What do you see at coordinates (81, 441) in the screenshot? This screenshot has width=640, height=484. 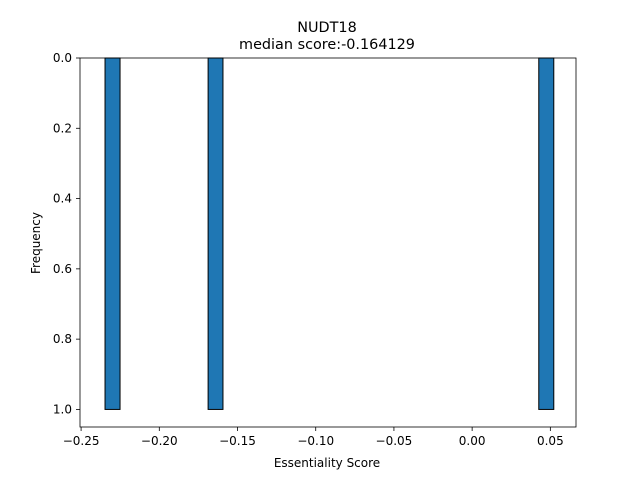 I see `x-tick-label: −0.25` at bounding box center [81, 441].